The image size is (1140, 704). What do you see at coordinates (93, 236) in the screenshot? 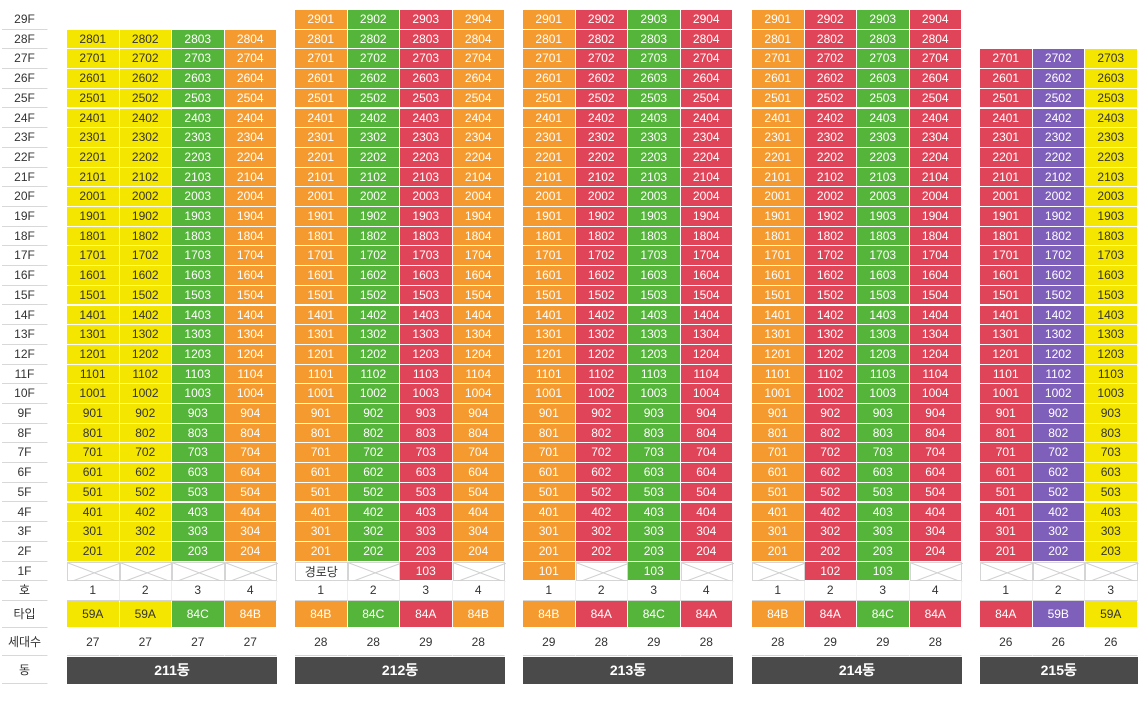
I see `unit-cell: 1801` at bounding box center [93, 236].